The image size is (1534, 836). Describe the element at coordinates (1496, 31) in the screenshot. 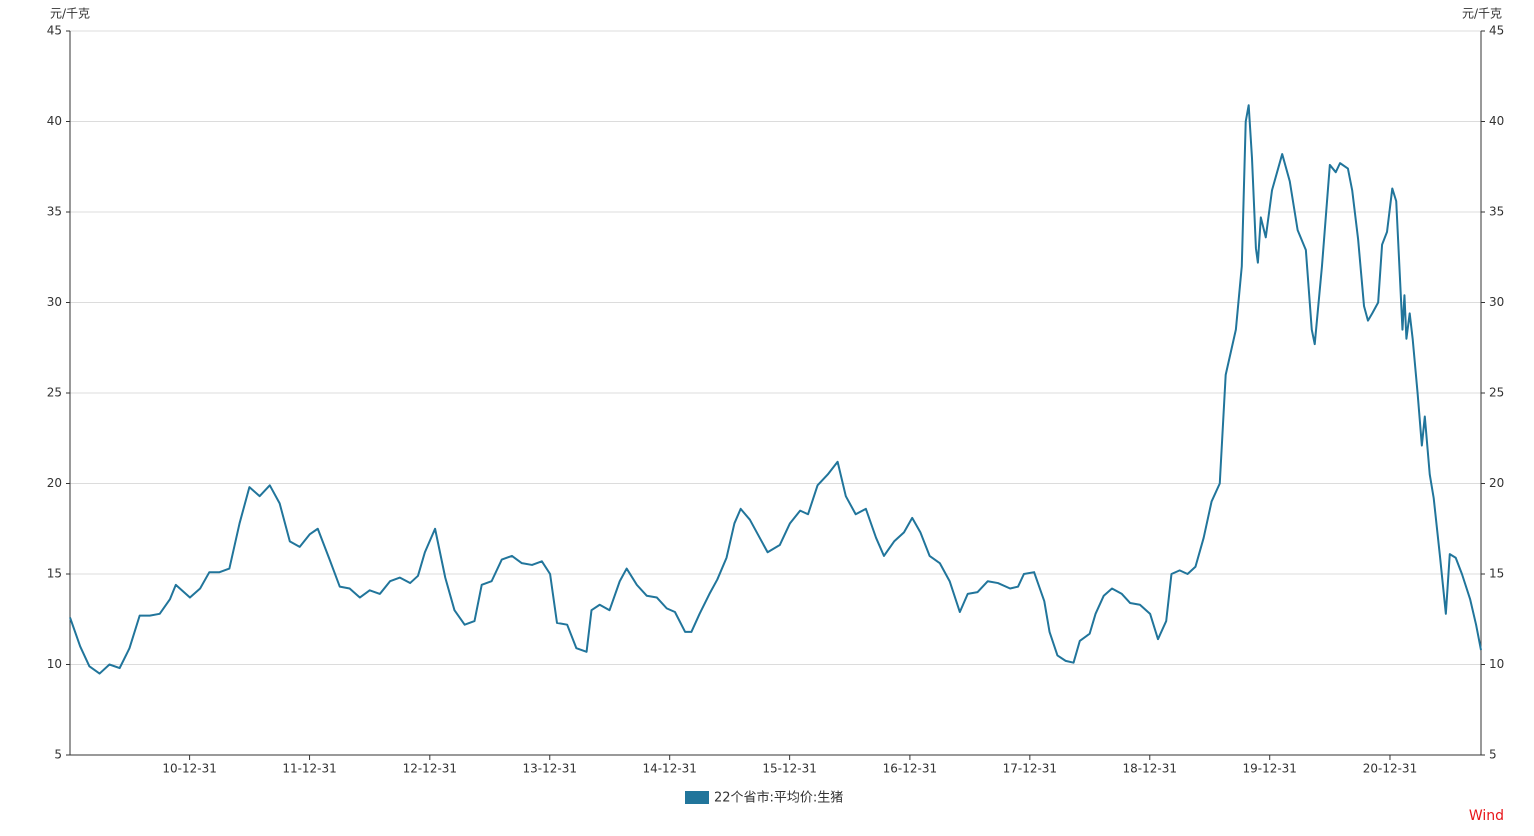

I see `y2-tick-label: 45` at that location.